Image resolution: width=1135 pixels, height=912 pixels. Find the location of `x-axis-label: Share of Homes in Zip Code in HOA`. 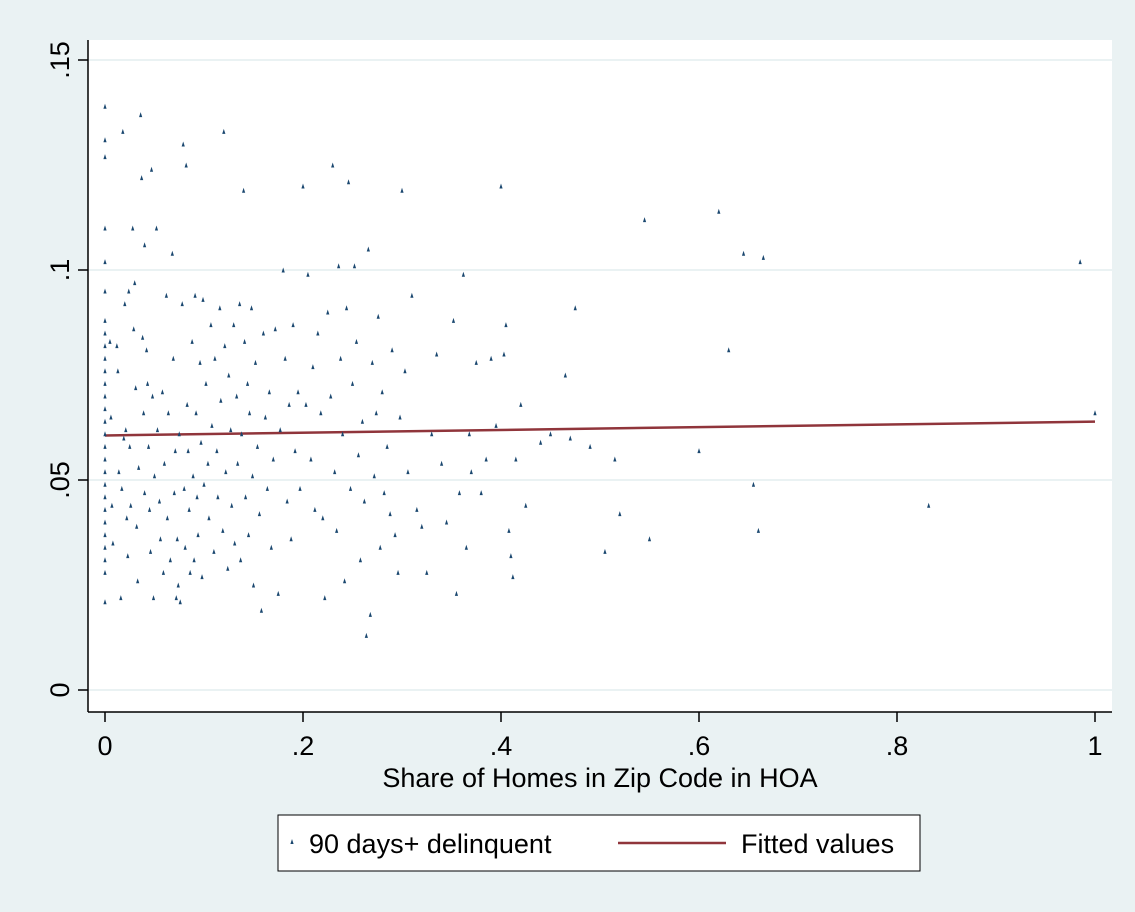

x-axis-label: Share of Homes in Zip Code in HOA is located at coordinates (599, 778).